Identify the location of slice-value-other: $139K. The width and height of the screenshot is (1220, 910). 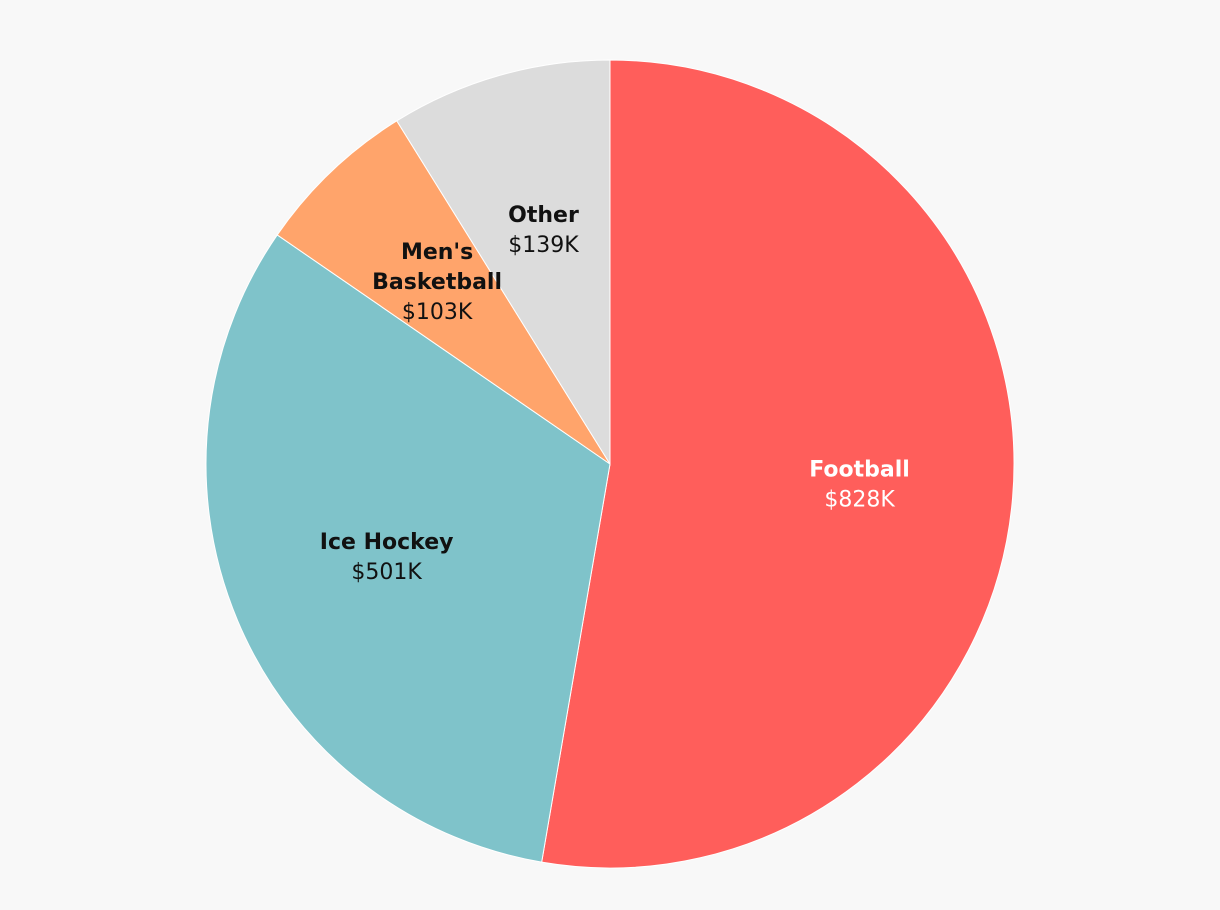
(543, 245).